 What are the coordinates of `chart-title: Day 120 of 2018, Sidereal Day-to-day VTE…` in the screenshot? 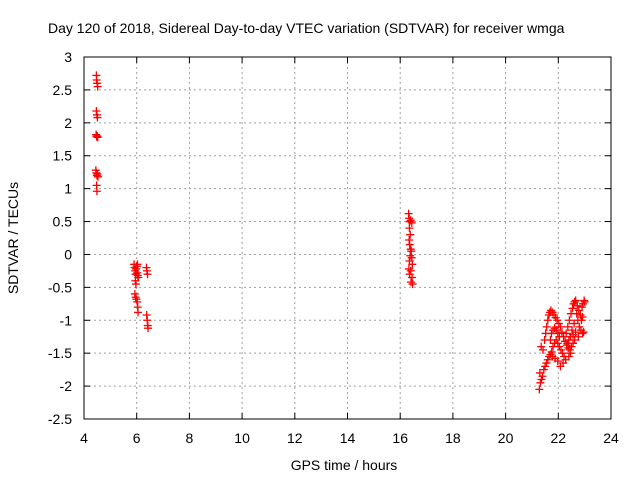 It's located at (306, 28).